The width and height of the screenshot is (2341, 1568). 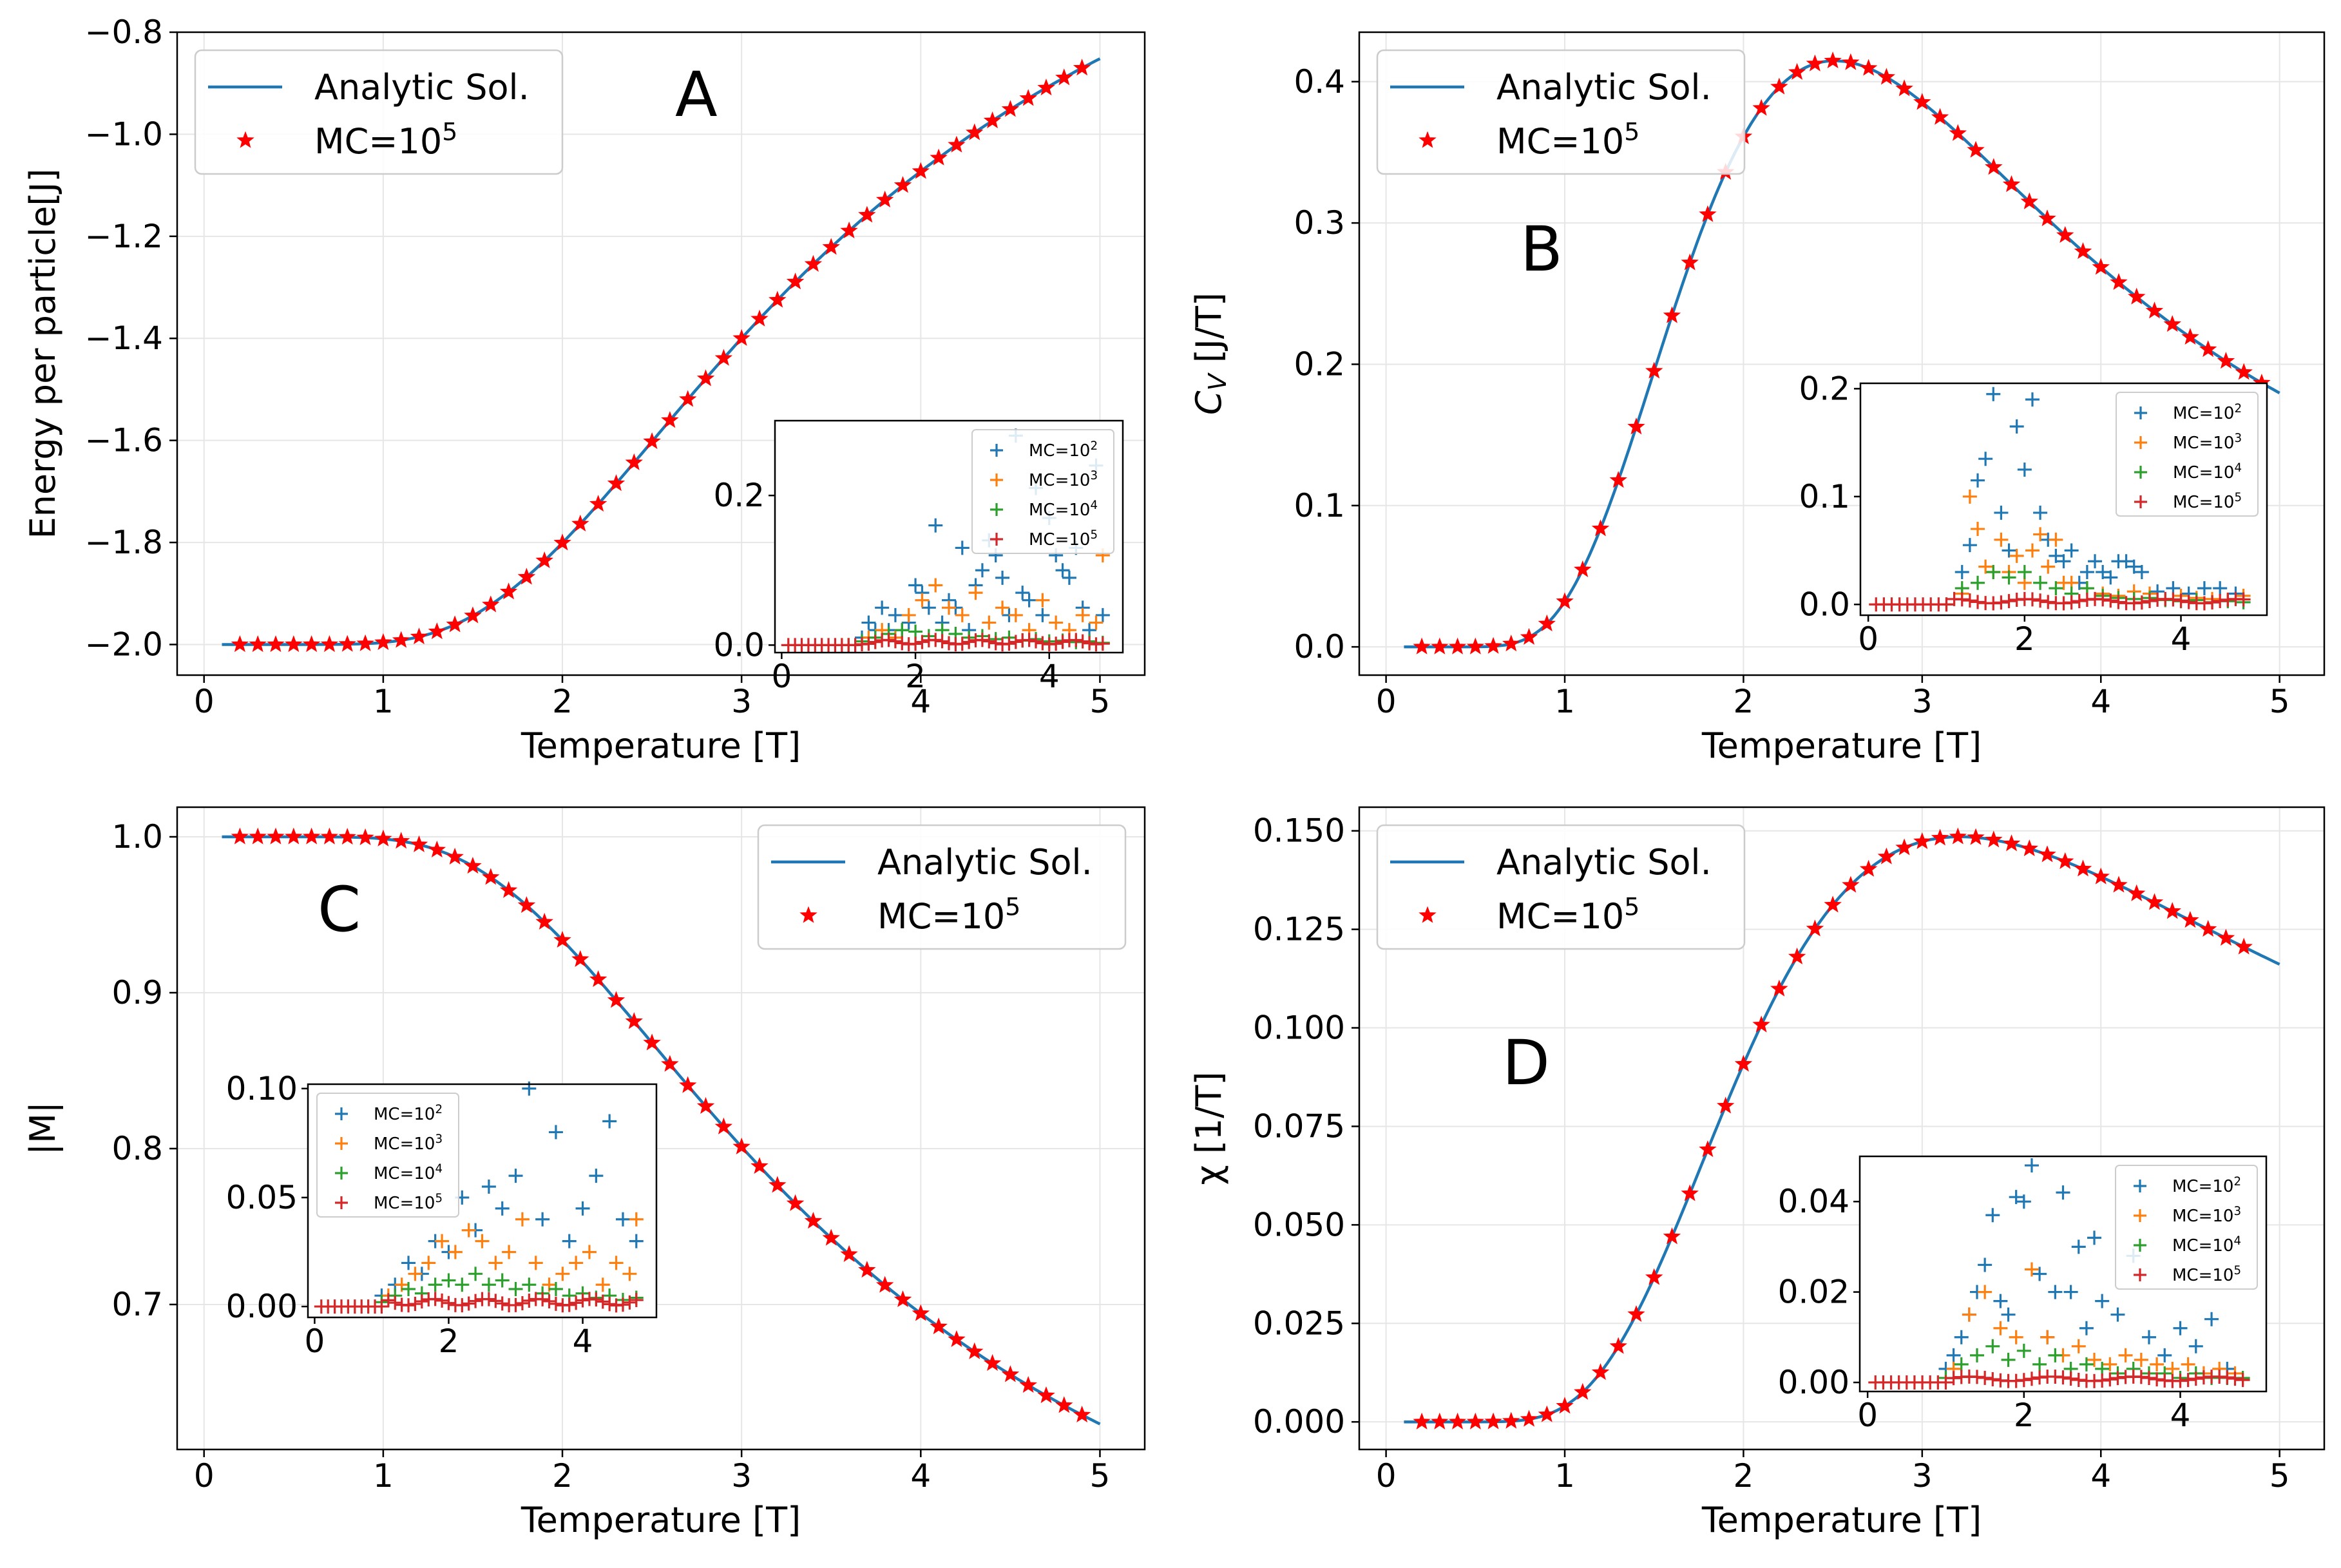 What do you see at coordinates (2186, 1228) in the screenshot?
I see `inset-legend-box` at bounding box center [2186, 1228].